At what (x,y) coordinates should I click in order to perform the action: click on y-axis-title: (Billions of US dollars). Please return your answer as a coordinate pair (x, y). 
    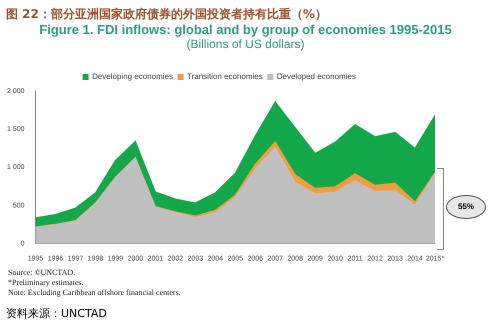
    Looking at the image, I should click on (245, 44).